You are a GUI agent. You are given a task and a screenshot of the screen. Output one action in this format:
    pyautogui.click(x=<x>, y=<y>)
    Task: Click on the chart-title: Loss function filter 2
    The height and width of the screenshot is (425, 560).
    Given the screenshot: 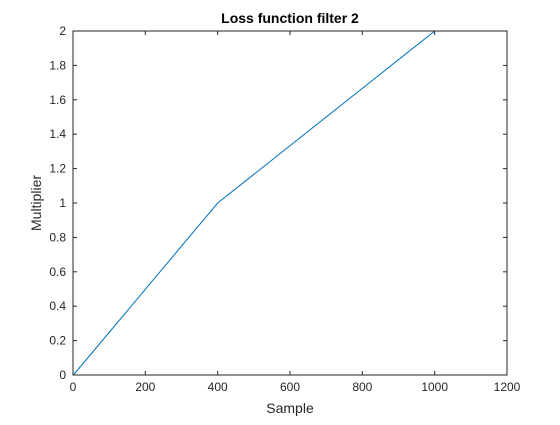 What is the action you would take?
    pyautogui.click(x=290, y=18)
    